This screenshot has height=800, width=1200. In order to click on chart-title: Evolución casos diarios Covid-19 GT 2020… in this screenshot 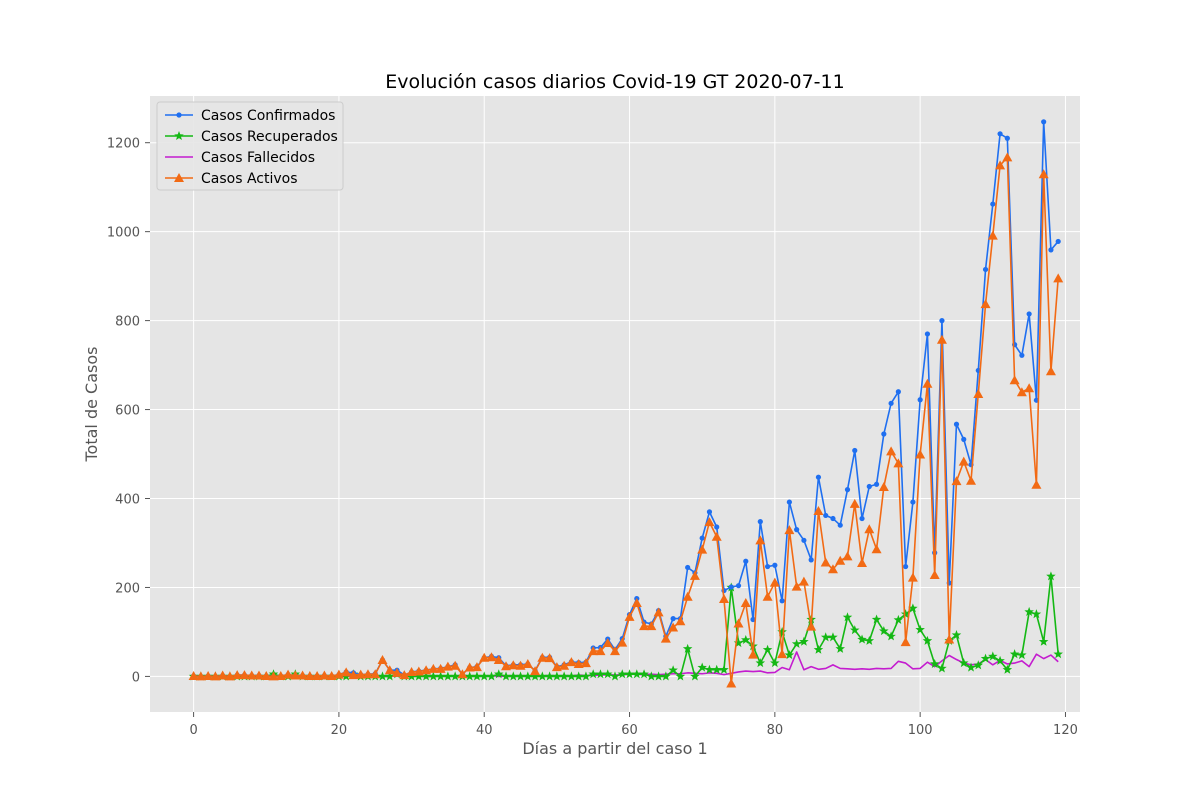, I will do `click(614, 82)`.